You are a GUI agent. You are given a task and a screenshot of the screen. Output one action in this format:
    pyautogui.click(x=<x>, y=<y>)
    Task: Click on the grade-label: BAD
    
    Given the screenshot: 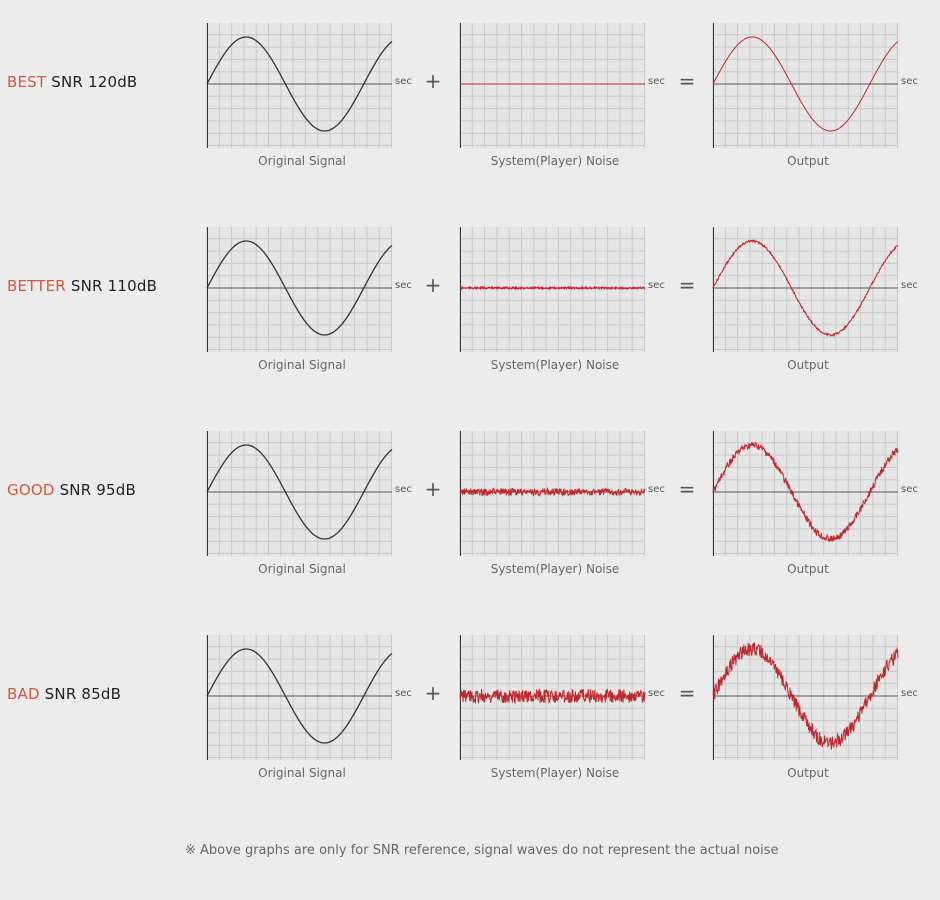 What is the action you would take?
    pyautogui.click(x=23, y=694)
    